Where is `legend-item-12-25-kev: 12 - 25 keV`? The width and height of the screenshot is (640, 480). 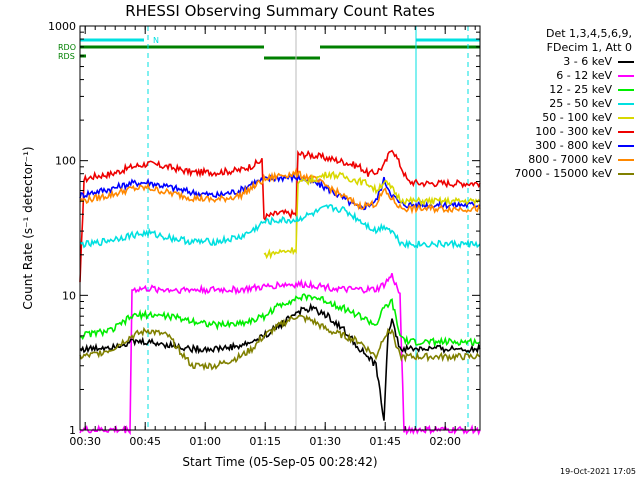
legend-item-12-25-kev: 12 - 25 keV is located at coordinates (561, 90).